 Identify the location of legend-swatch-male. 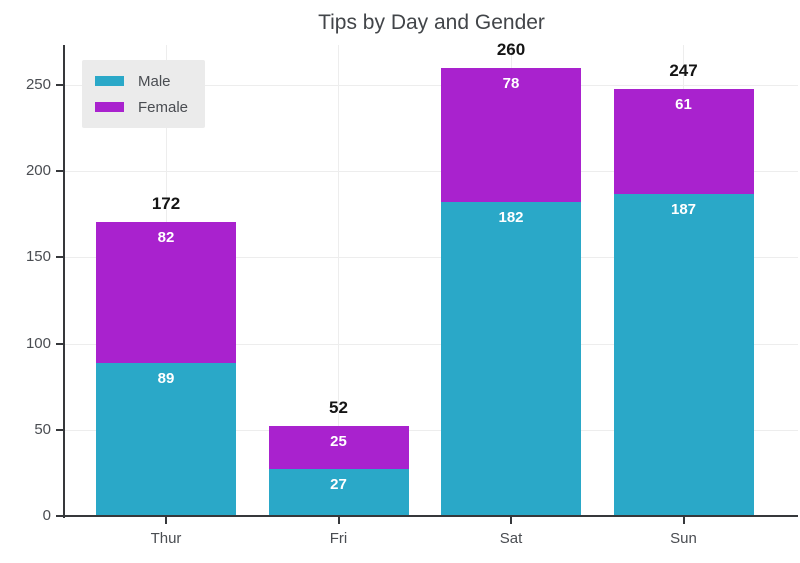
(109, 81).